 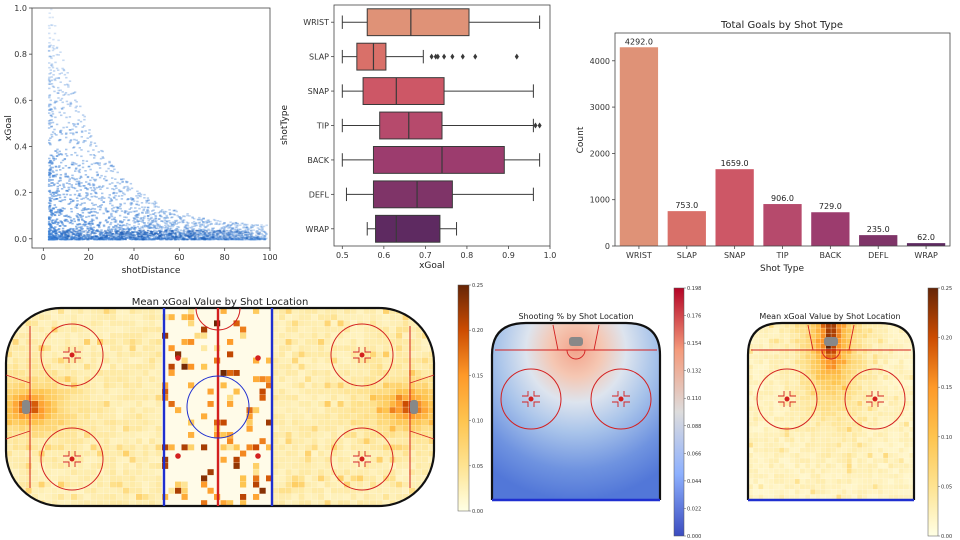 I want to click on boxplot-ytick-label: TIP, so click(x=322, y=126).